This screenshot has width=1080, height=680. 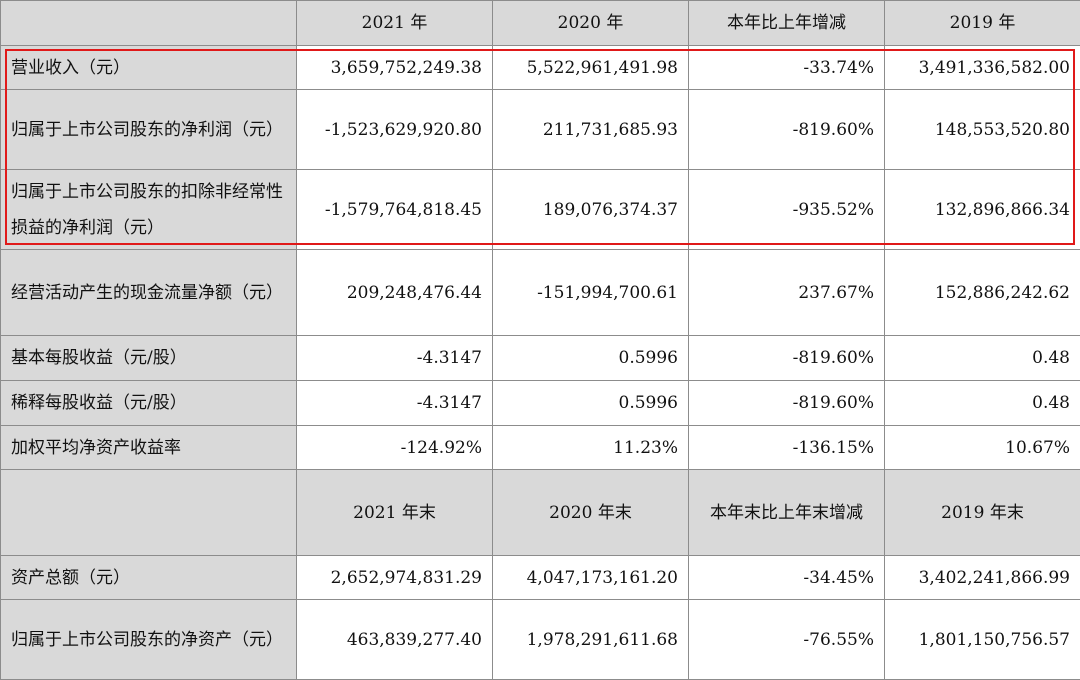 I want to click on cell-2020: -151,994,700.61, so click(x=591, y=293).